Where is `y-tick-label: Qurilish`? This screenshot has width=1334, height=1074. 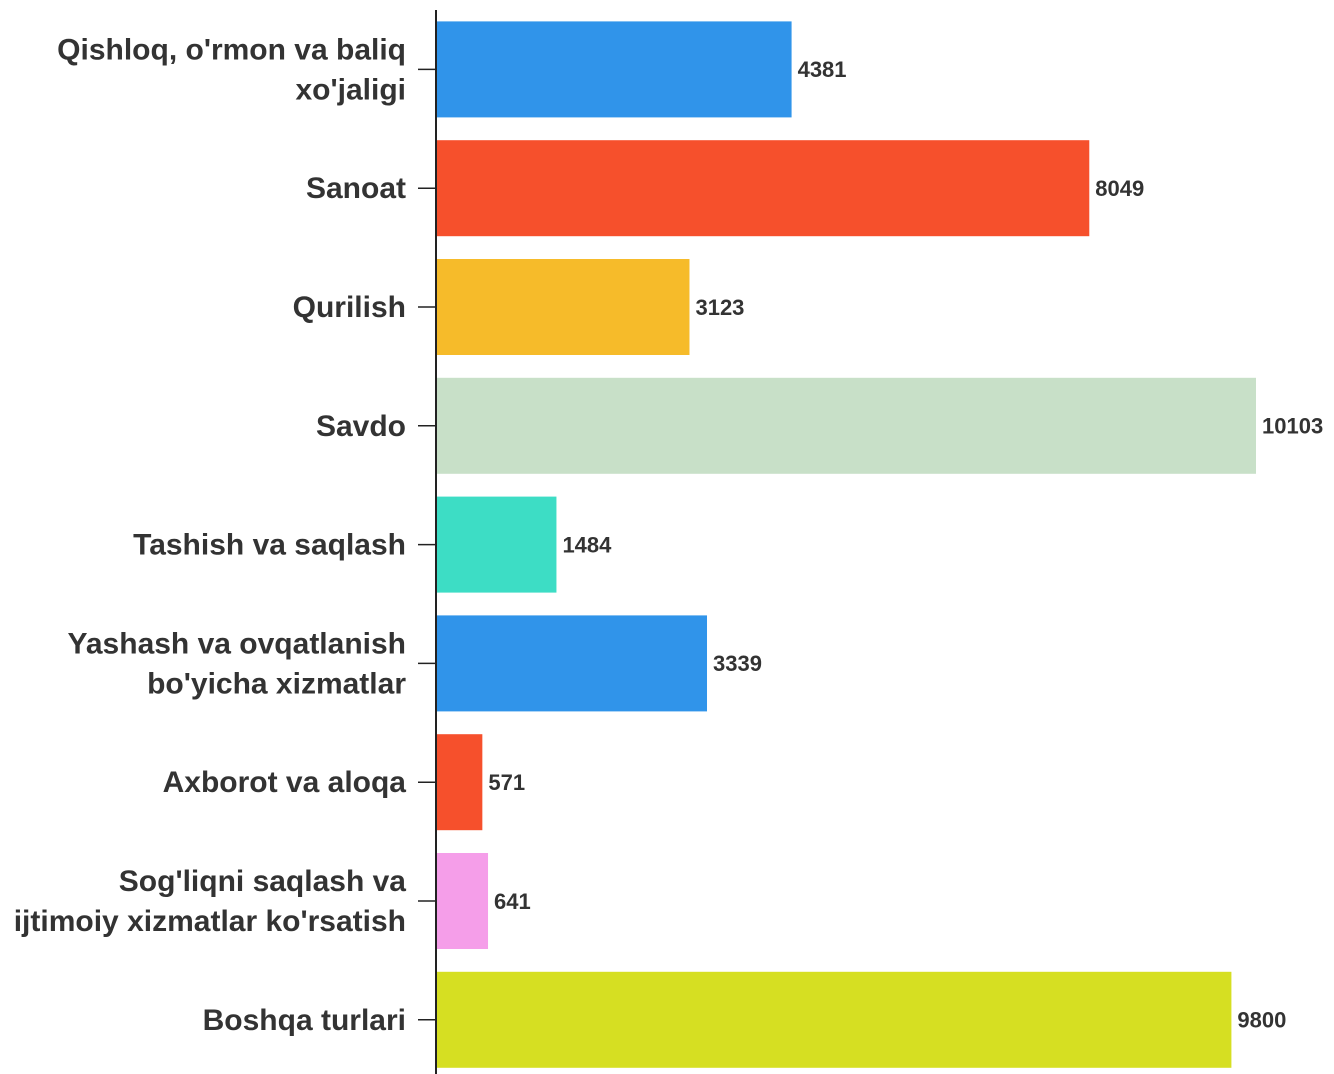
y-tick-label: Qurilish is located at coordinates (349, 307).